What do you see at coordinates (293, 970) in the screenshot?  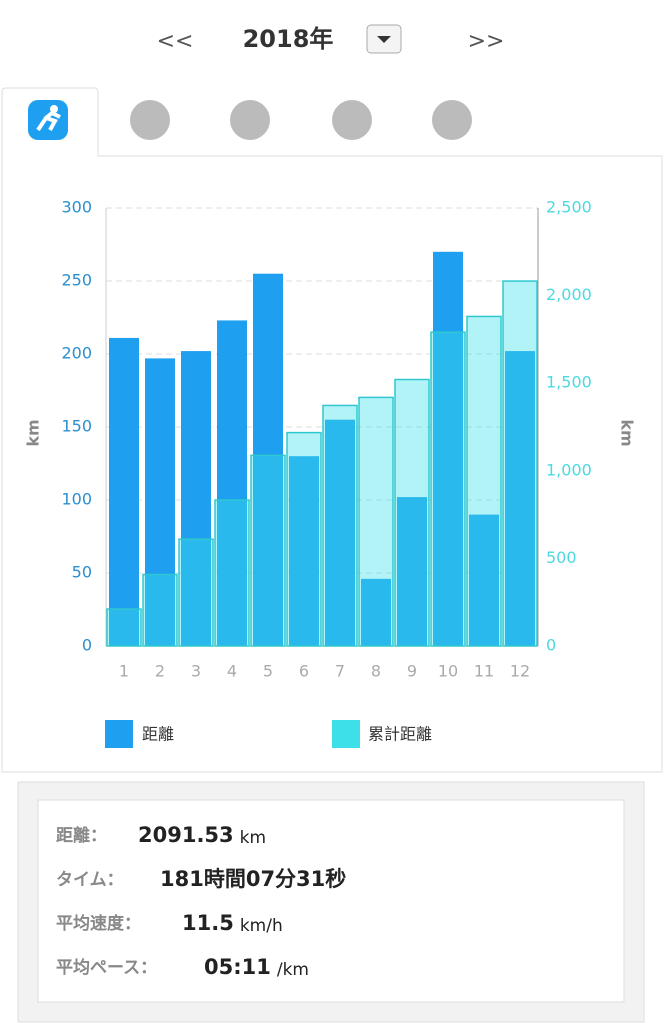 I see `summary-unit: /km` at bounding box center [293, 970].